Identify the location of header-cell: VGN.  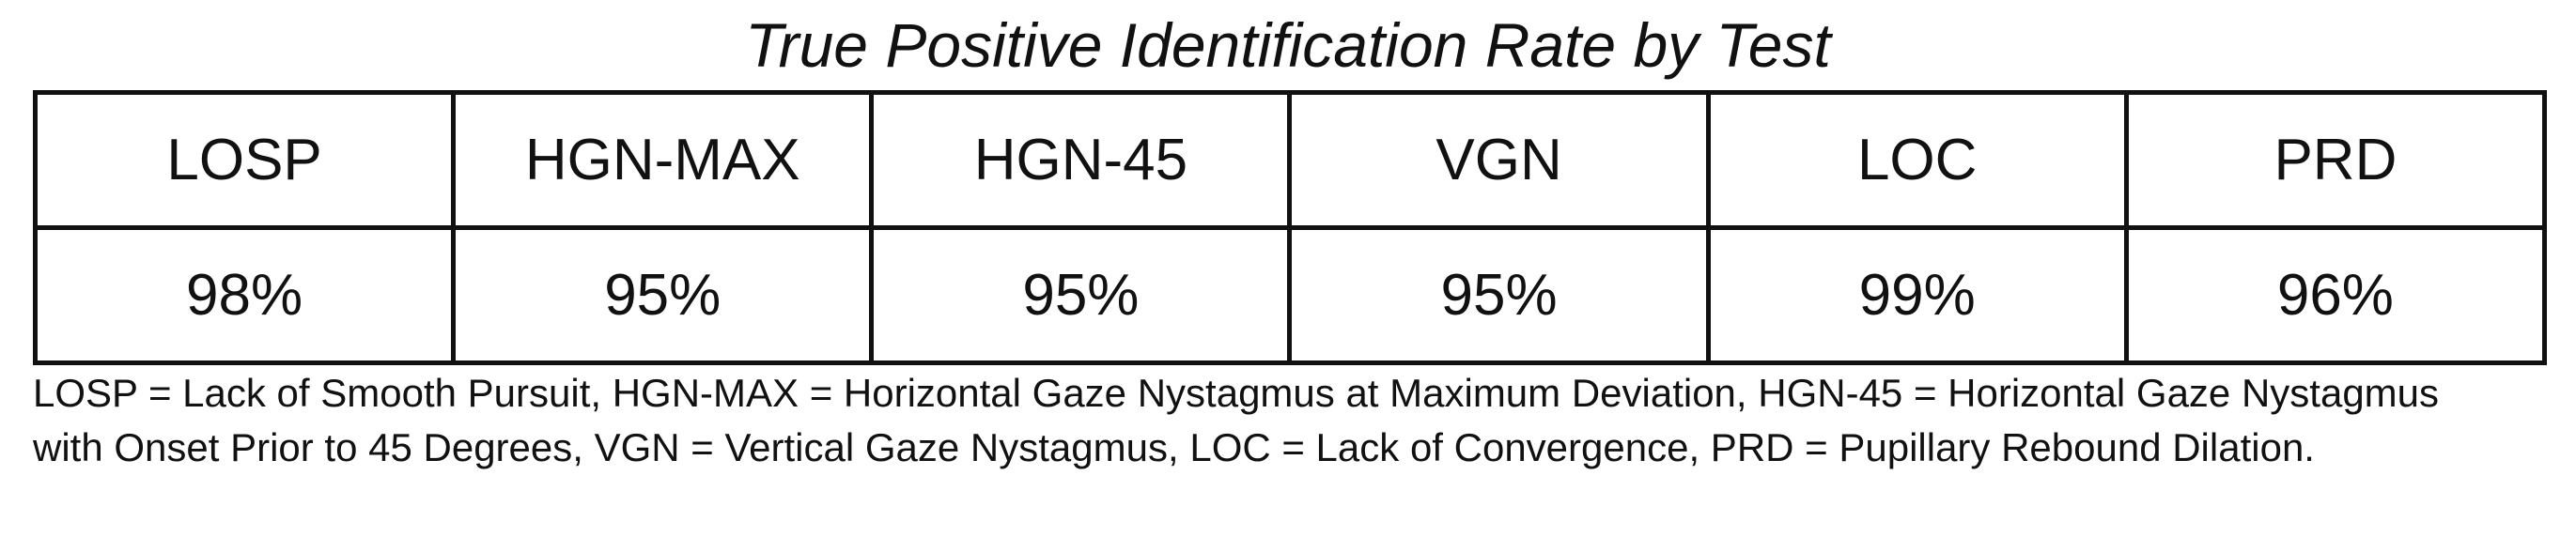
(1499, 160).